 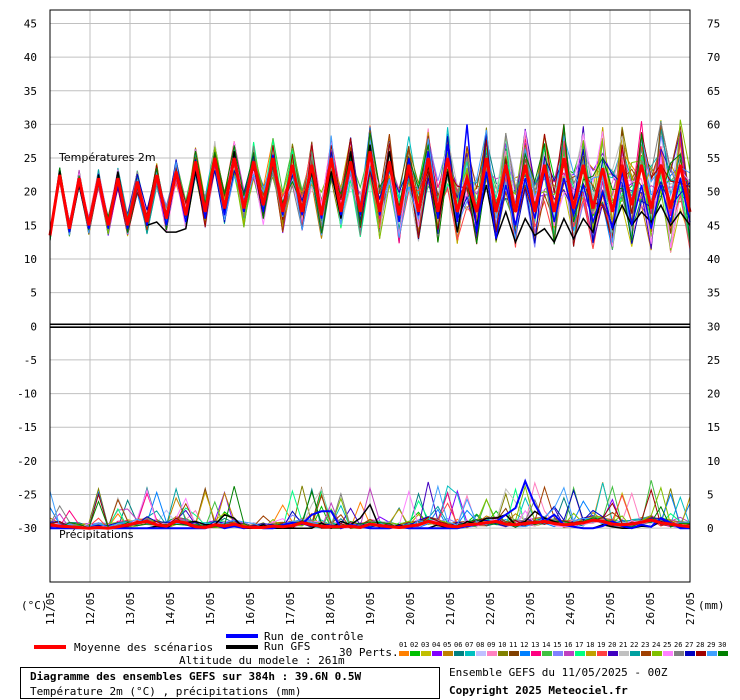 I want to click on y-left-tick-label: 10, so click(x=30, y=259).